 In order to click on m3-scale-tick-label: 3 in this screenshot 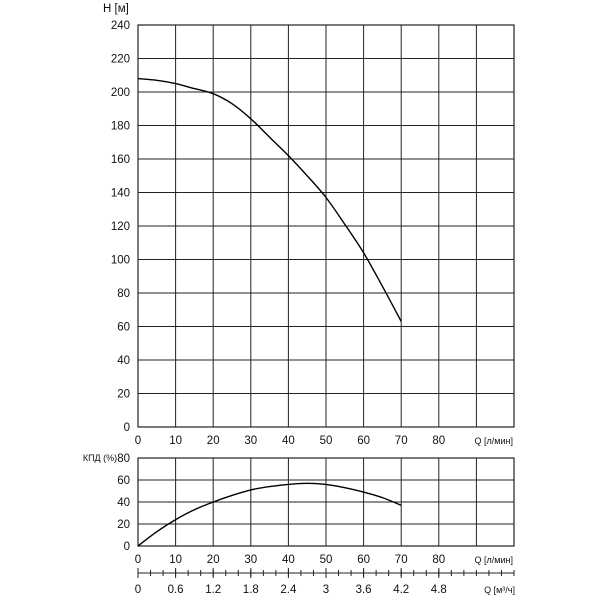, I will do `click(326, 590)`.